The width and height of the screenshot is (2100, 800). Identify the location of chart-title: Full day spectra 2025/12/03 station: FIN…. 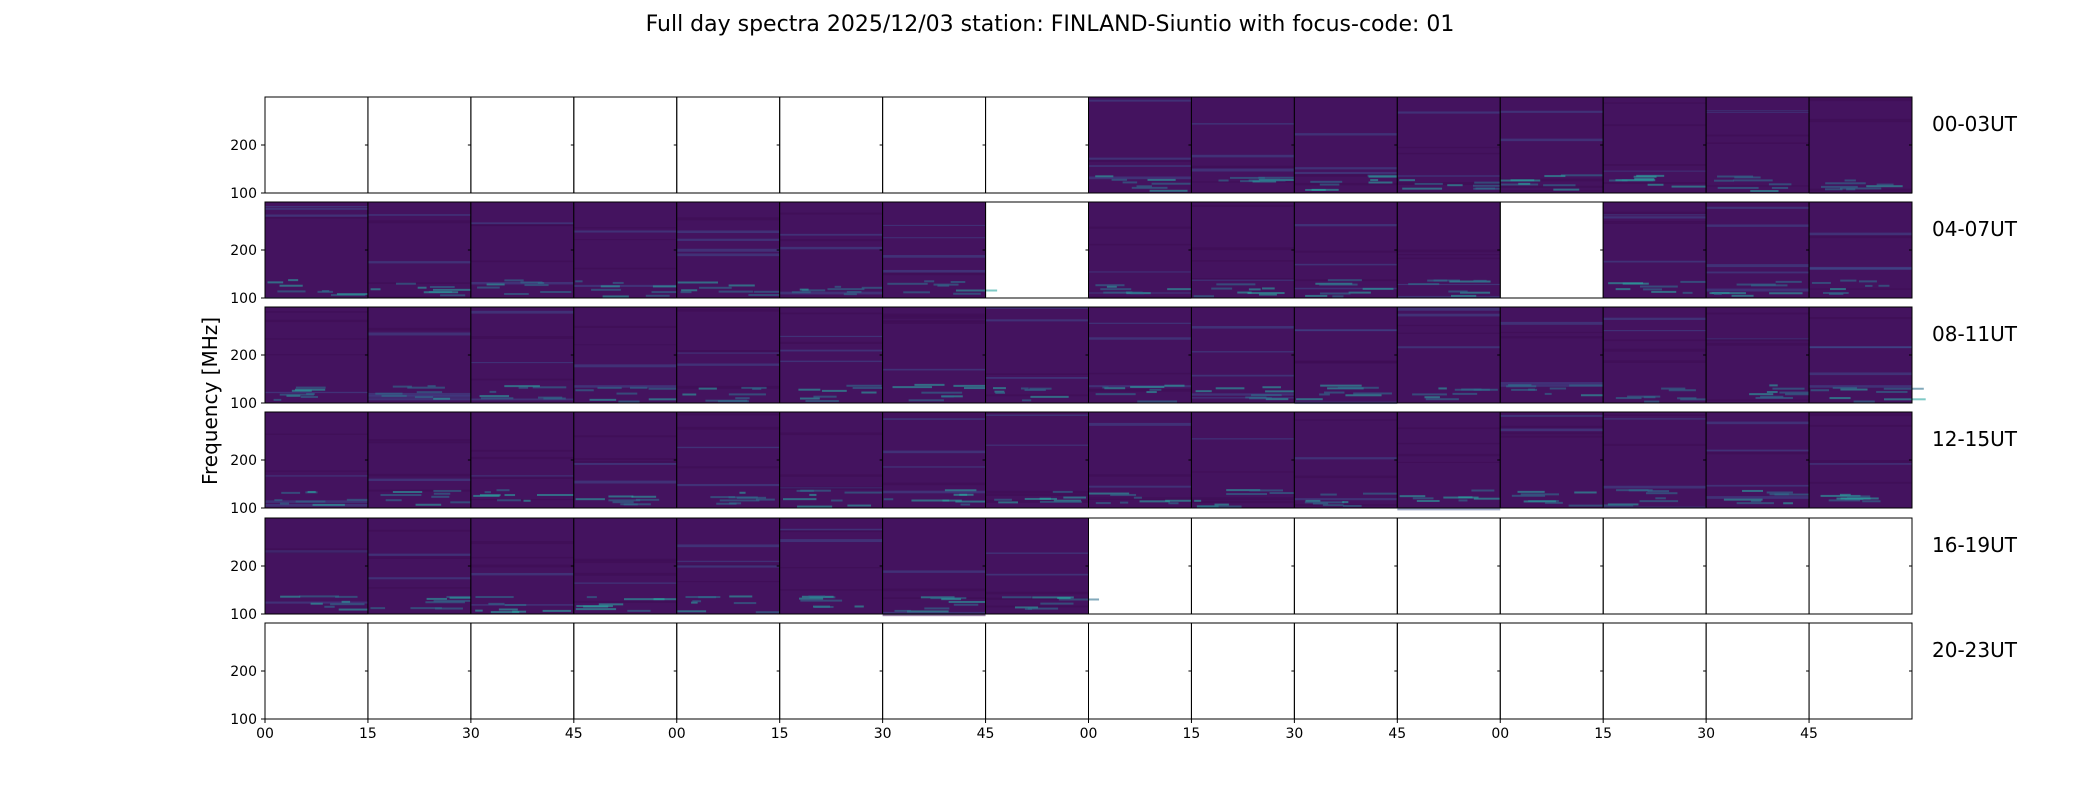
(1050, 24).